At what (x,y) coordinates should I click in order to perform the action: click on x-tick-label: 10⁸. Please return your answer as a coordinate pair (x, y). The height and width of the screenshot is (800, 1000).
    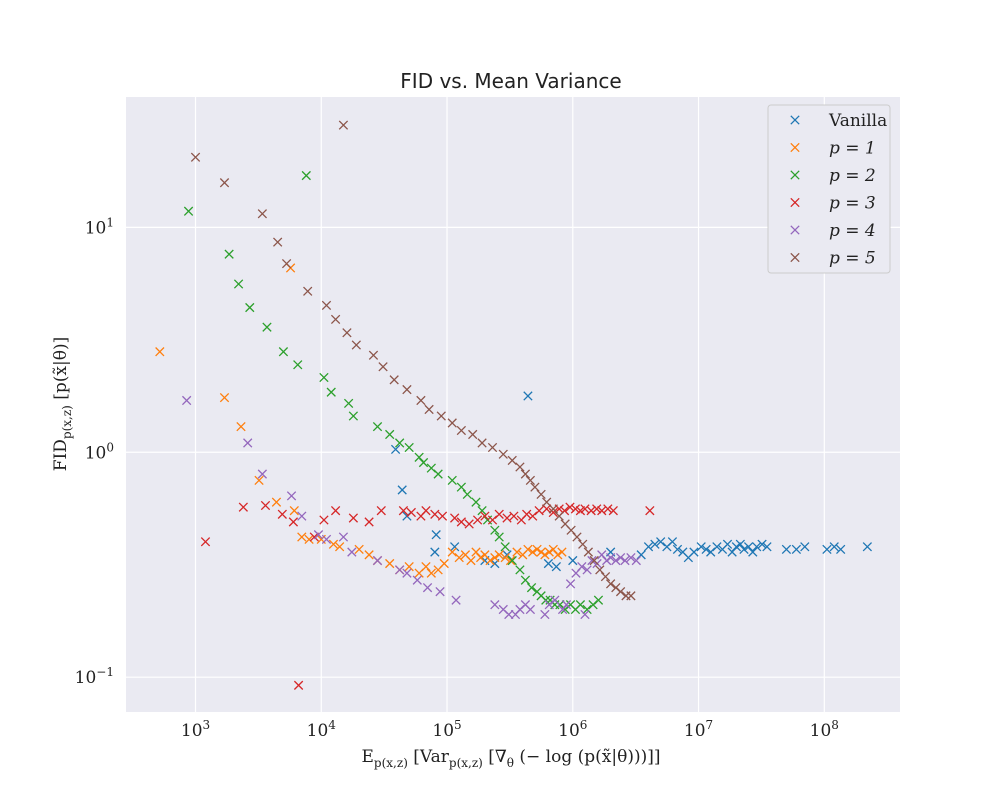
    Looking at the image, I should click on (824, 729).